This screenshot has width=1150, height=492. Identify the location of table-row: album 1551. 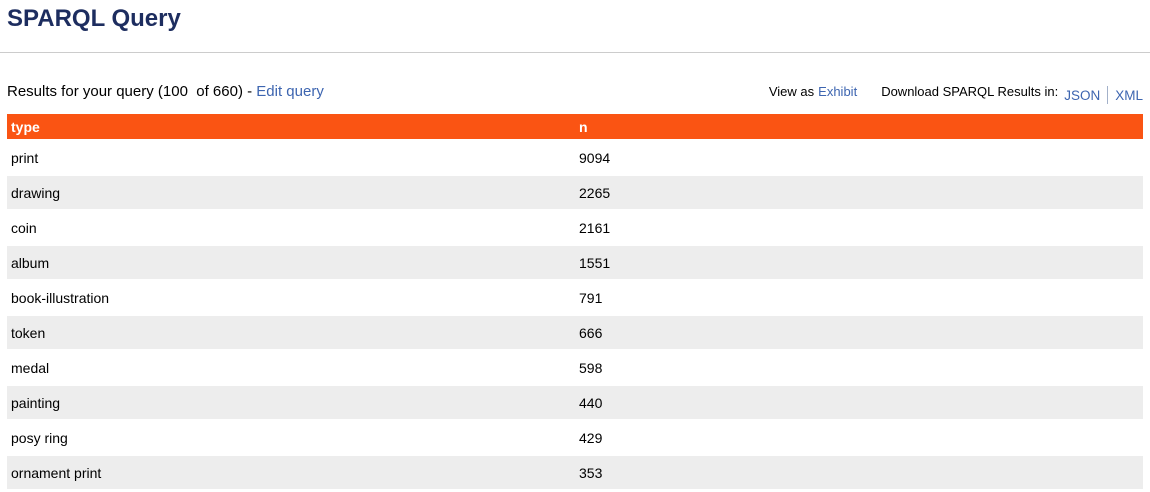
(575, 262).